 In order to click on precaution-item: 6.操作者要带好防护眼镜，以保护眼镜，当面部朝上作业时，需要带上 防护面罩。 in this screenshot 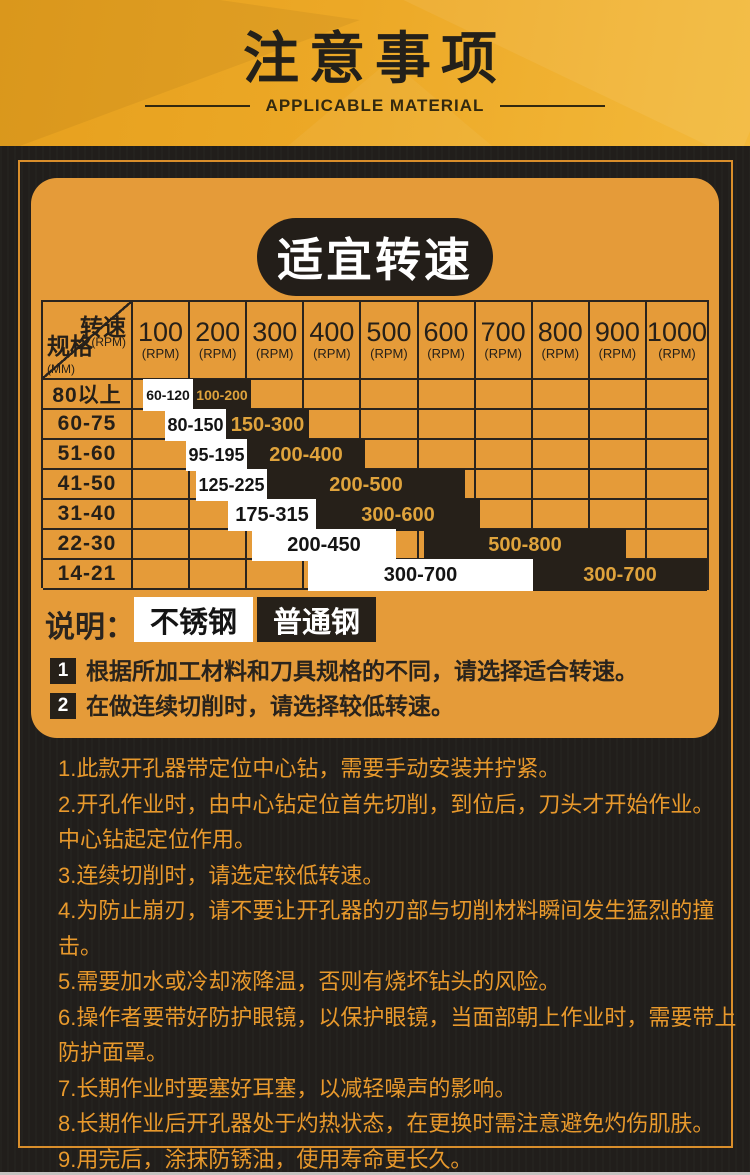, I will do `click(397, 1035)`.